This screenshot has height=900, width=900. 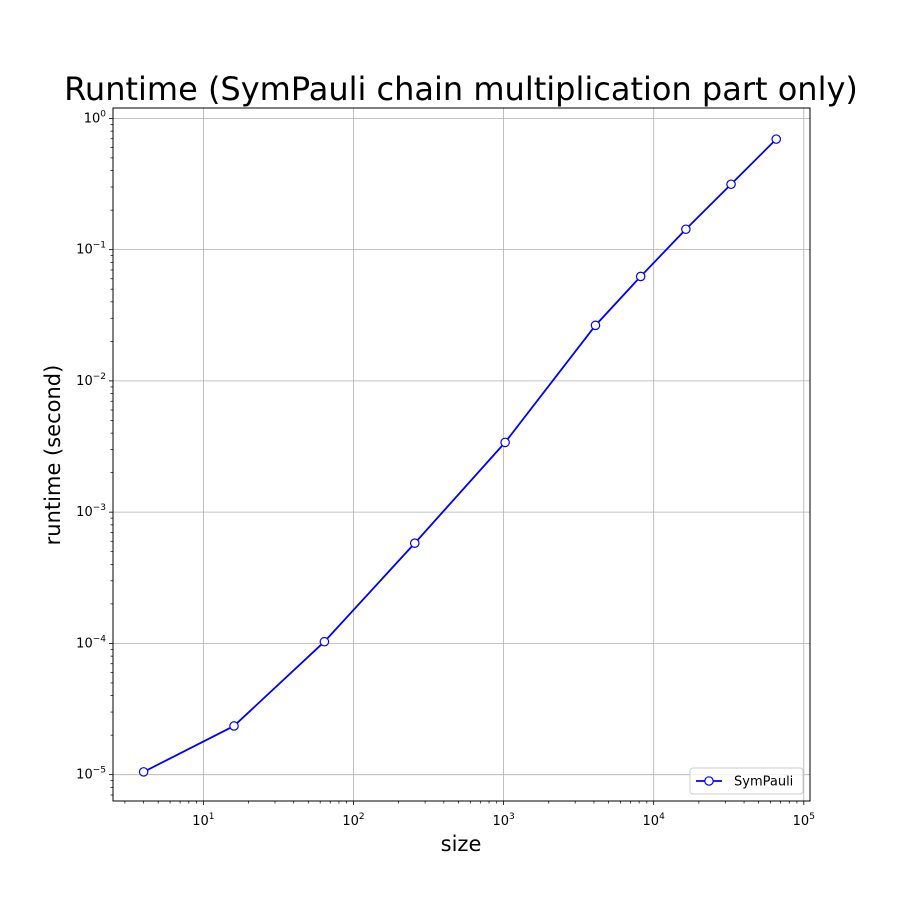 I want to click on y-tick-label: 10⁻⁴, so click(x=91, y=642).